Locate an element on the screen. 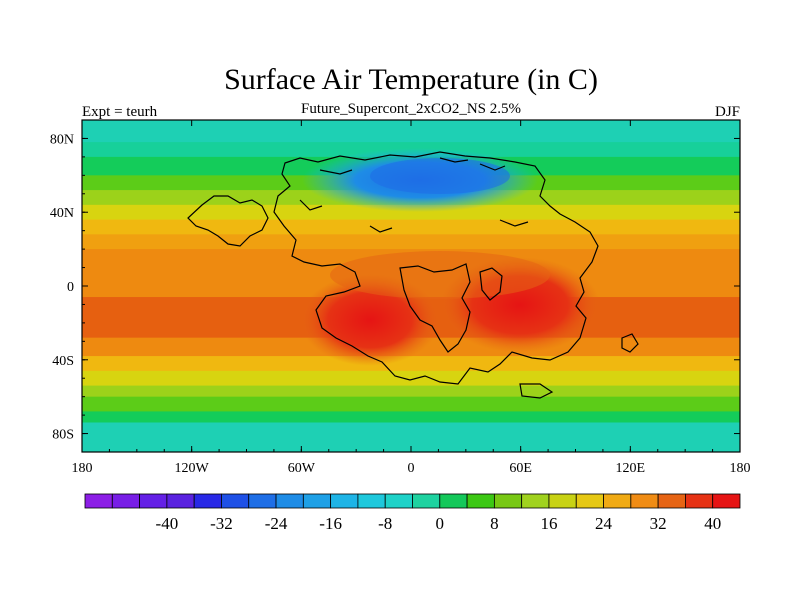  colorbar-label: 32 is located at coordinates (658, 523).